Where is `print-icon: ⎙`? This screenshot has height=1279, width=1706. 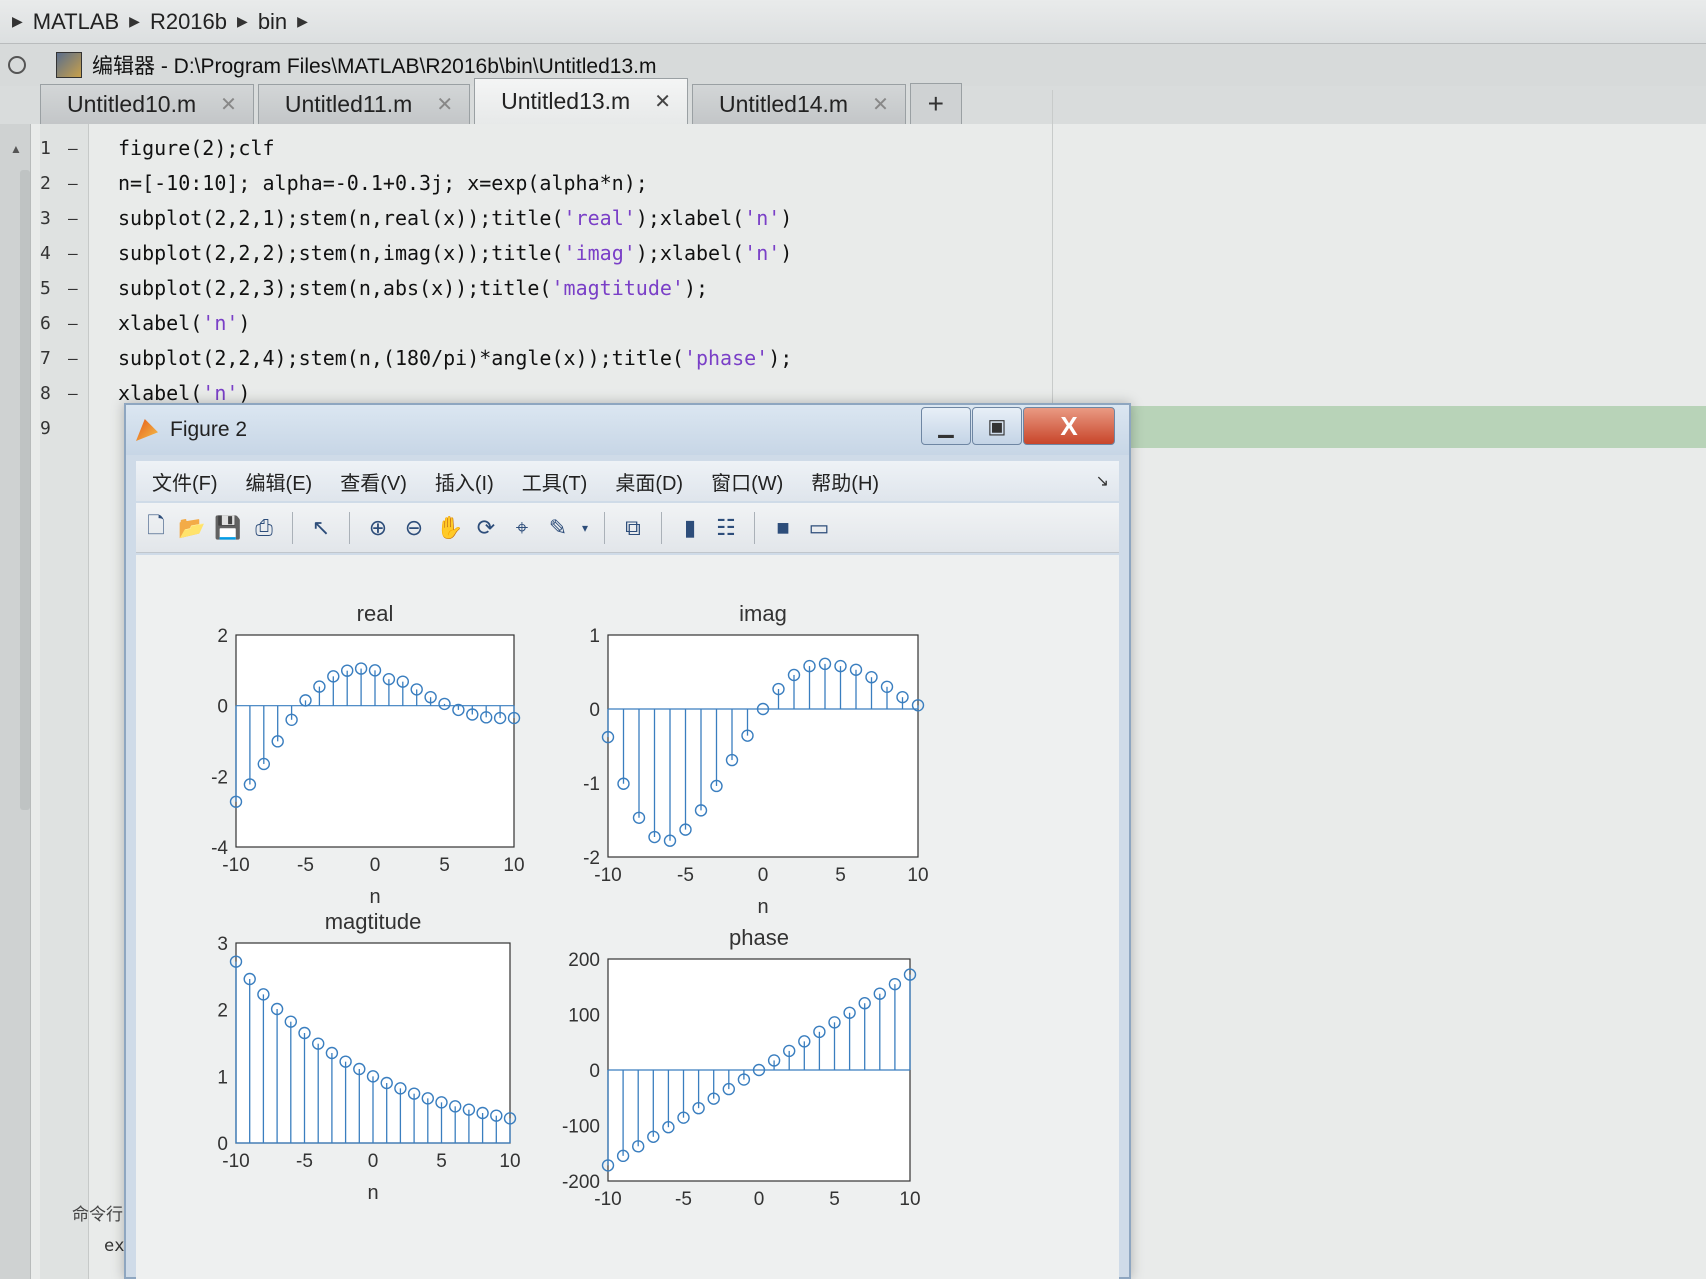
print-icon: ⎙ is located at coordinates (264, 527).